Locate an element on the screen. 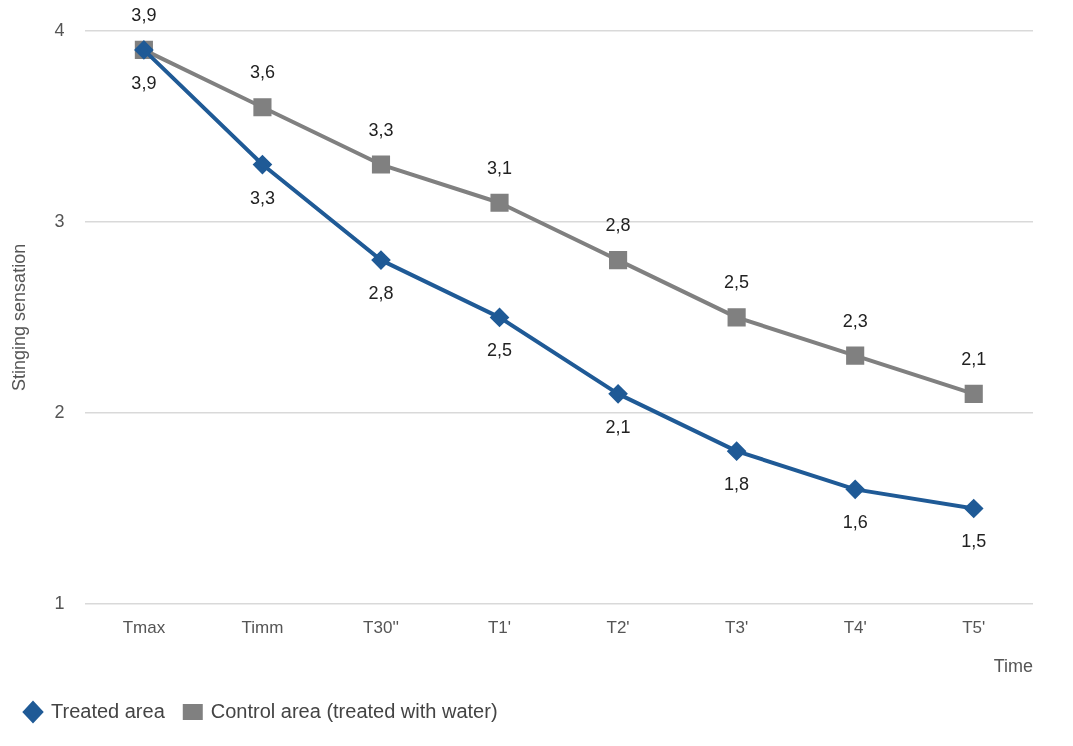 The image size is (1073, 746). data-label: 1,6 is located at coordinates (855, 522).